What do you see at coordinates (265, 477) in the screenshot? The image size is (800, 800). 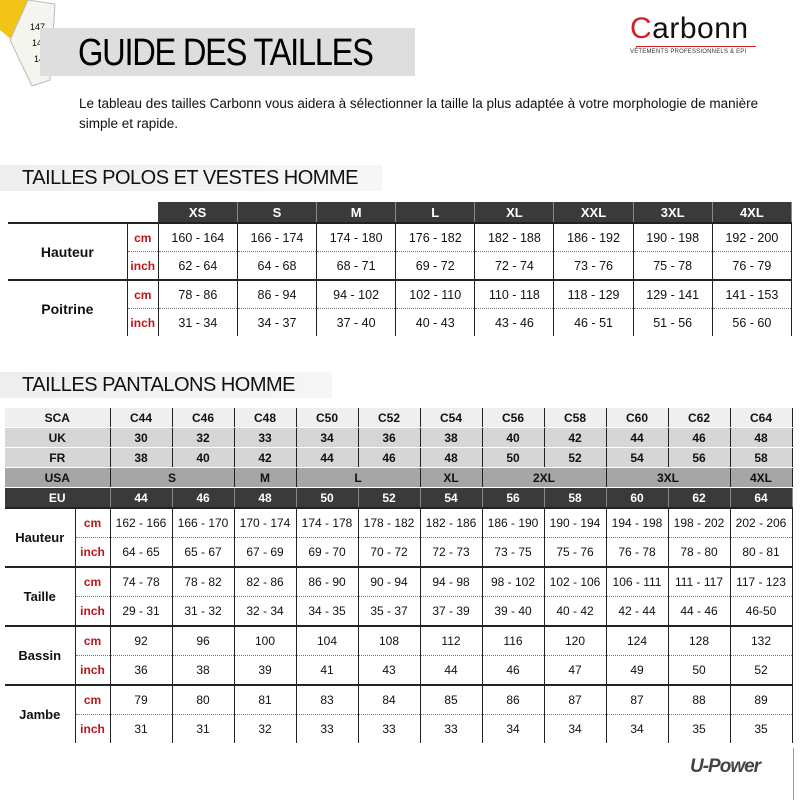 I see `size-code: M` at bounding box center [265, 477].